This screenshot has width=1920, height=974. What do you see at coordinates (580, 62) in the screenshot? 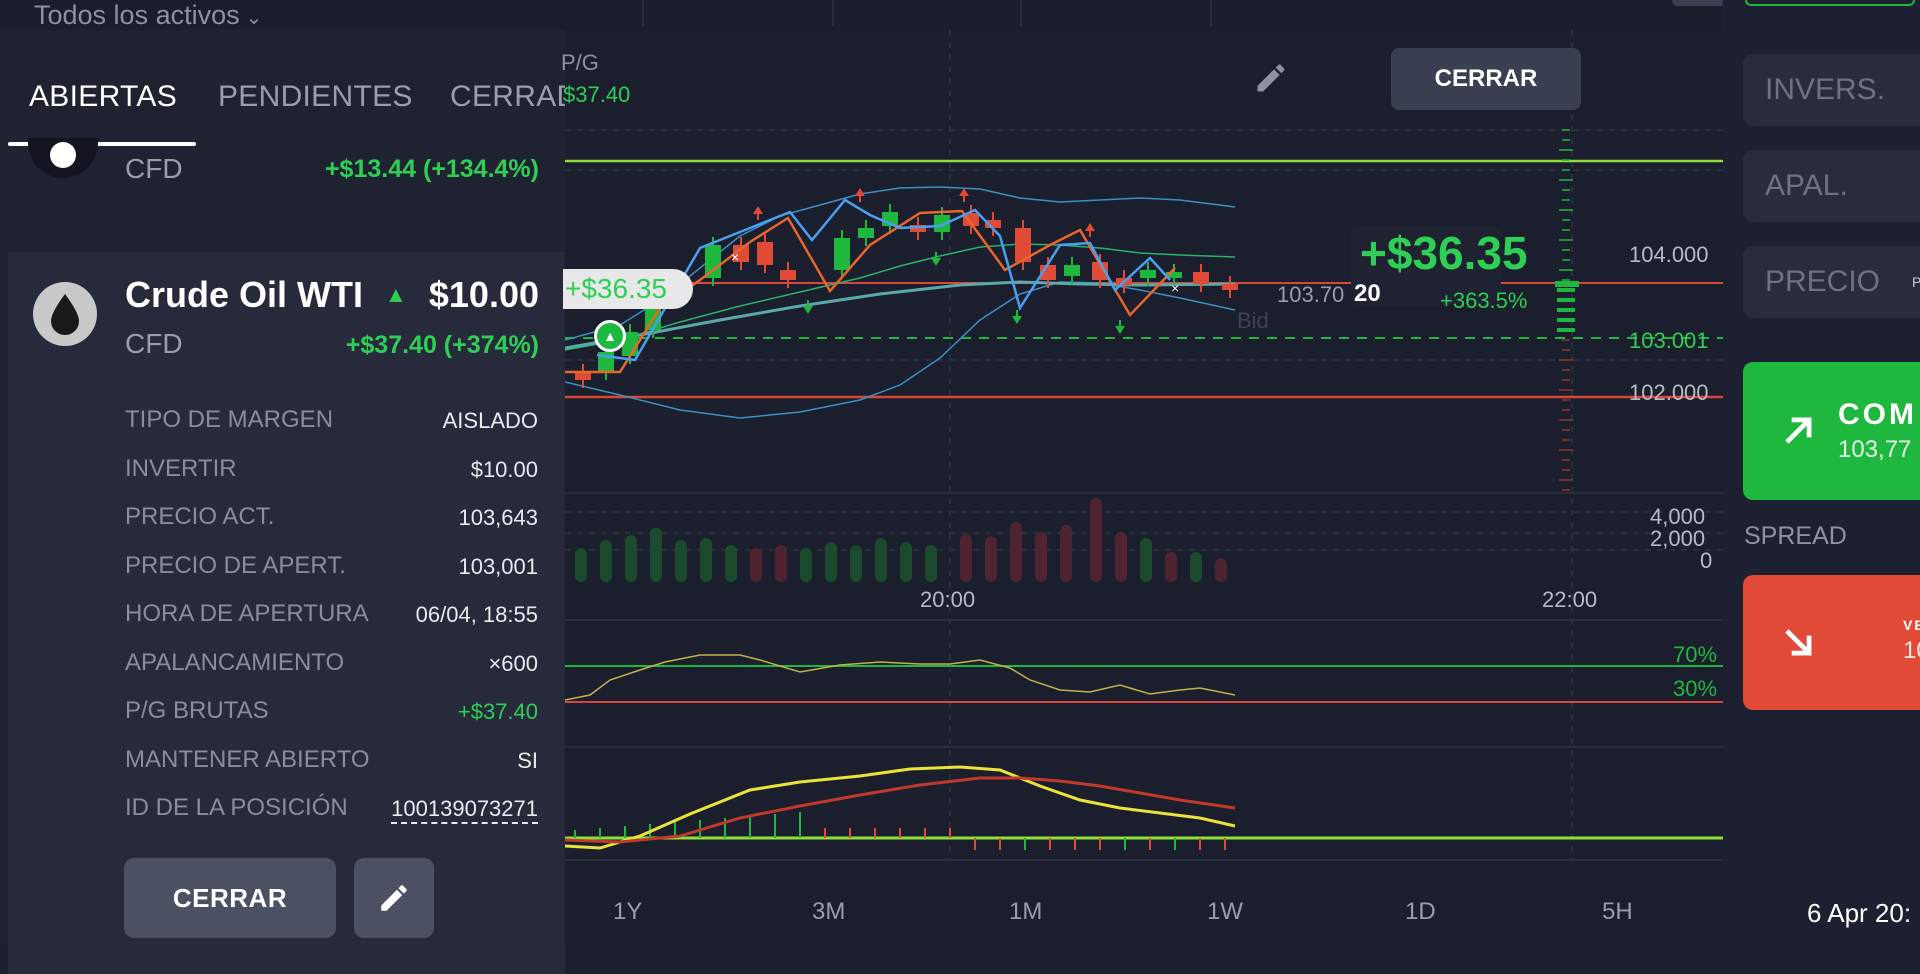
I see `pg-label: P/G` at bounding box center [580, 62].